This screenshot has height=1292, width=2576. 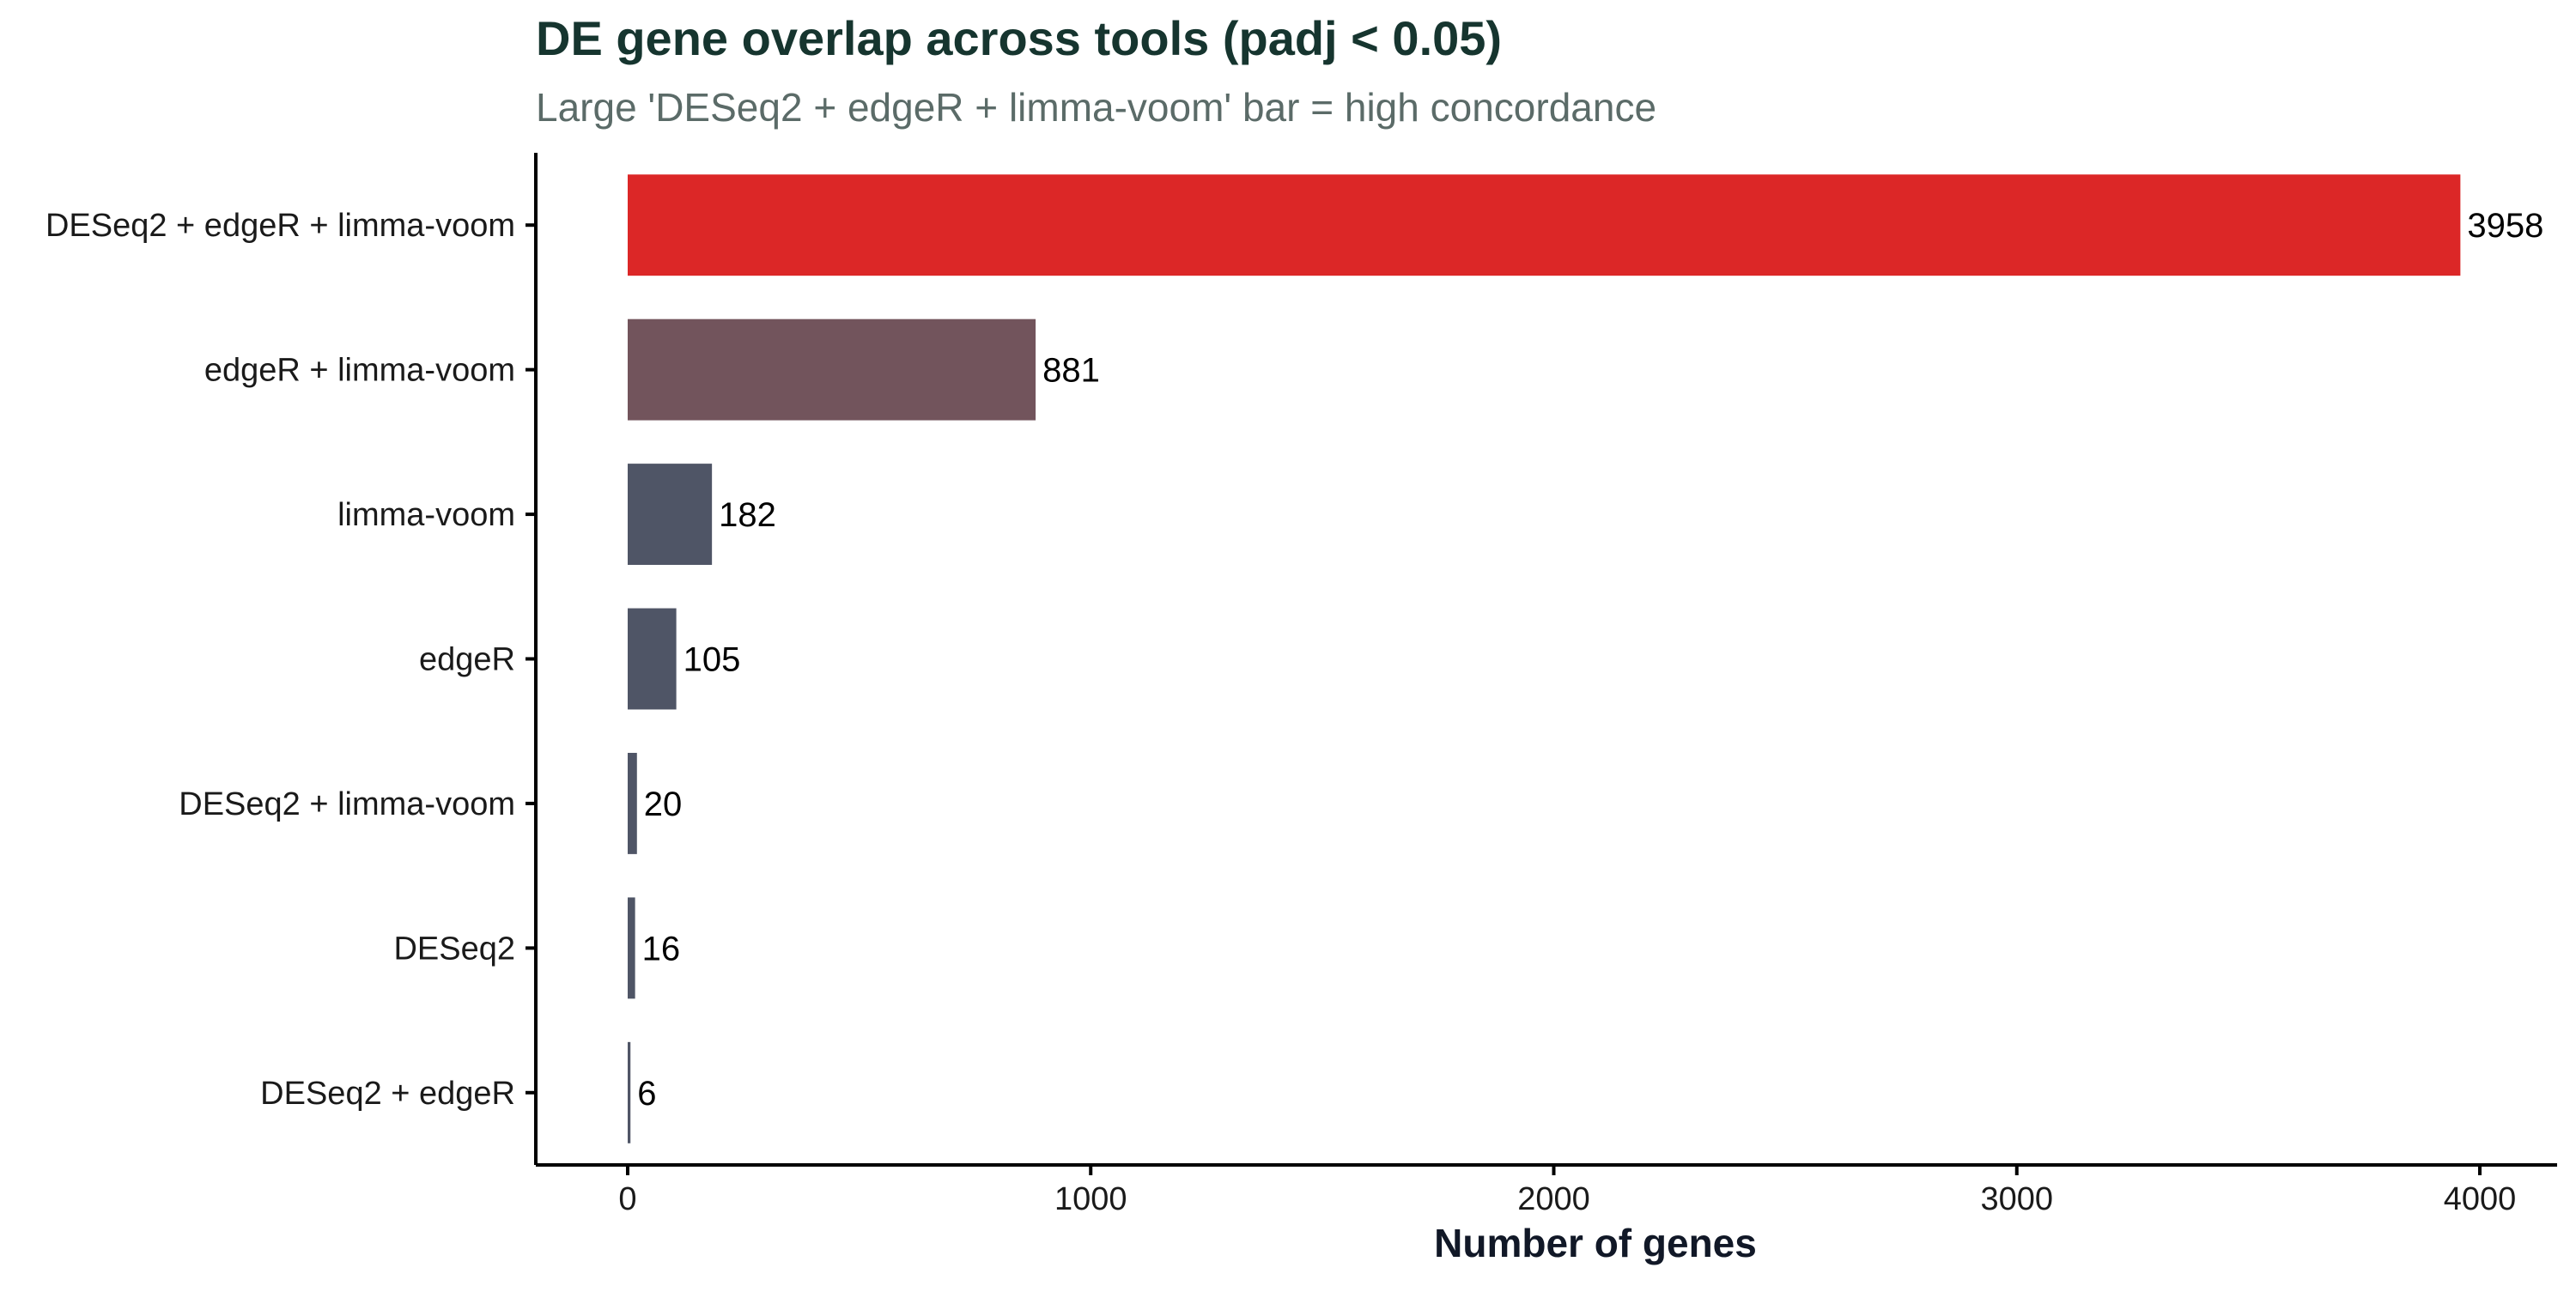 What do you see at coordinates (2480, 1199) in the screenshot?
I see `x-tick-label: 4000` at bounding box center [2480, 1199].